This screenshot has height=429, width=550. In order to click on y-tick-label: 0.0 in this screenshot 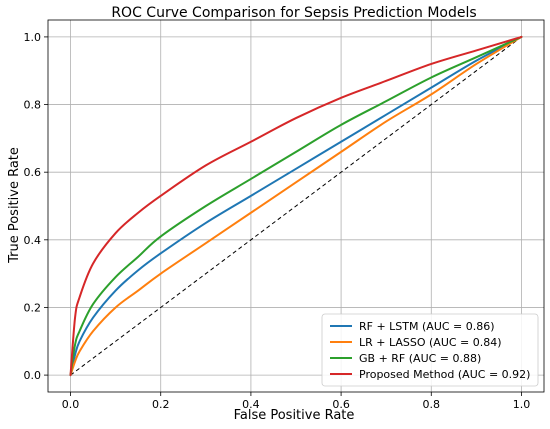, I will do `click(33, 375)`.